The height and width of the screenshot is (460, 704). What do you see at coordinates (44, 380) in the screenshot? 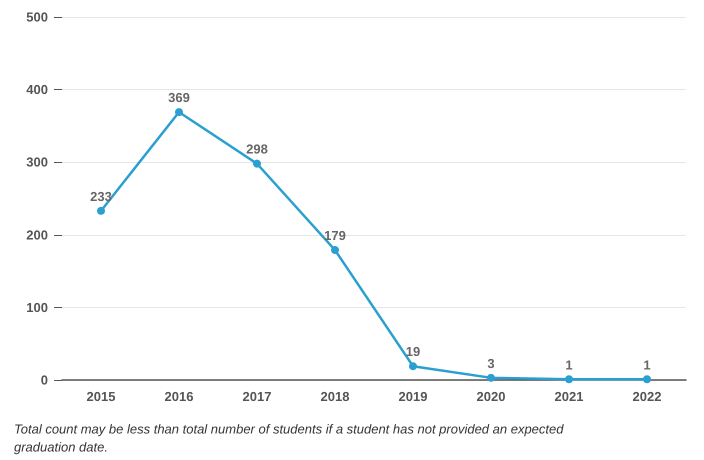
I see `y-tick-label: 0` at bounding box center [44, 380].